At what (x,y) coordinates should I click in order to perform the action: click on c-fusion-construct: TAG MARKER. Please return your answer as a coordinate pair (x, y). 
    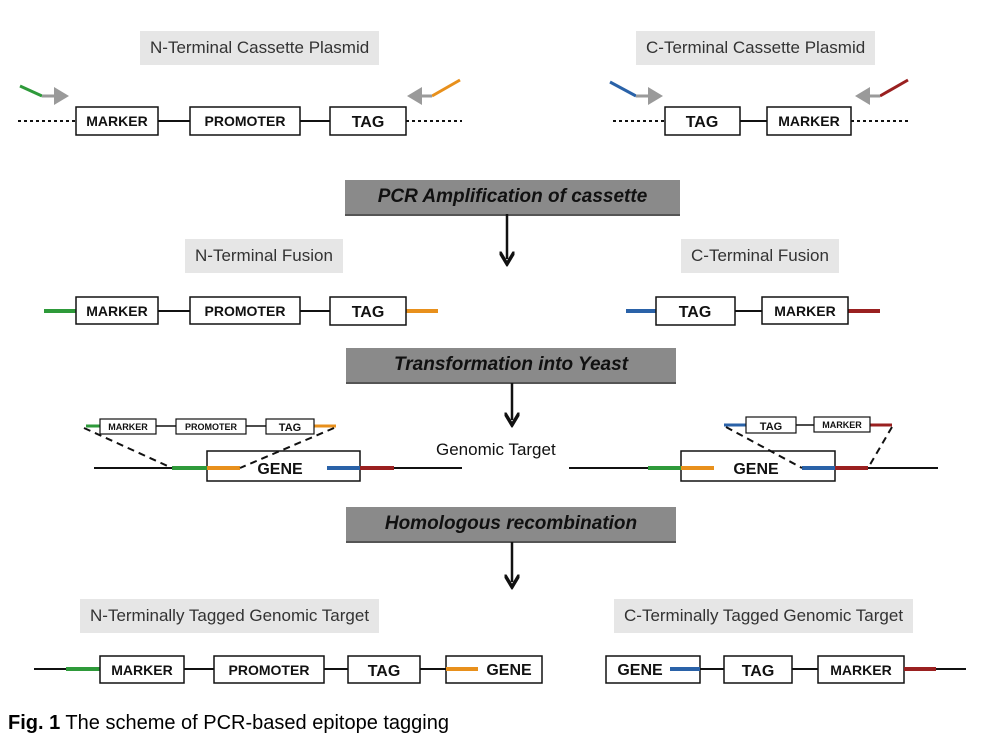
    Looking at the image, I should click on (753, 311).